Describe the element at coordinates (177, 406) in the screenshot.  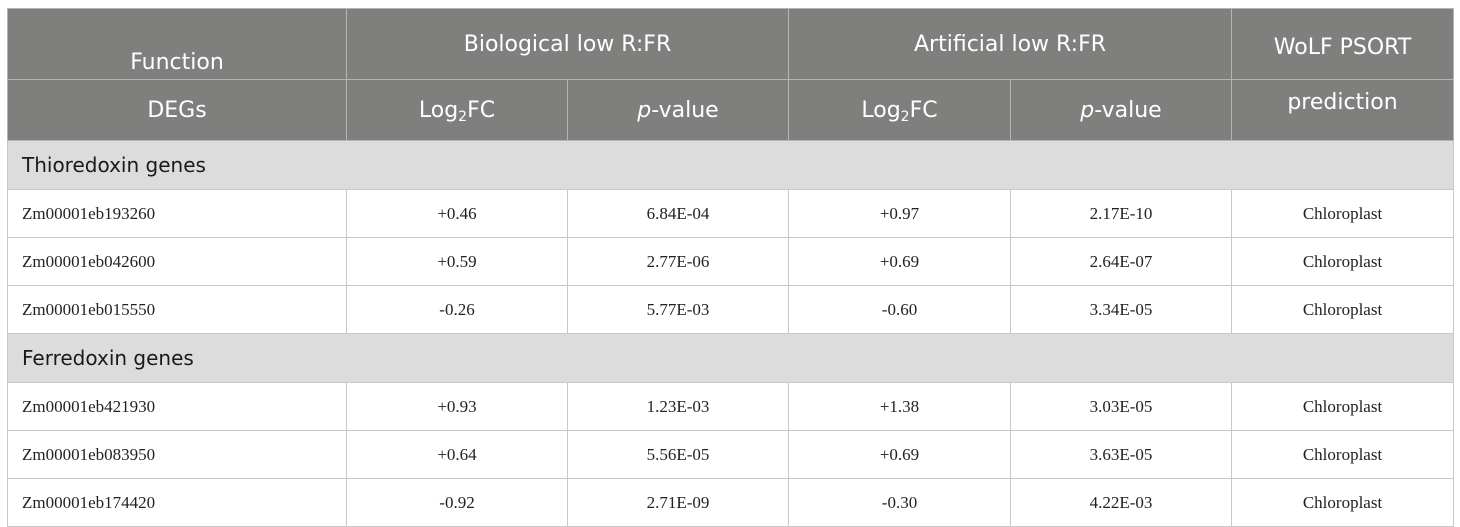
I see `gene-id: Zm00001eb421930` at that location.